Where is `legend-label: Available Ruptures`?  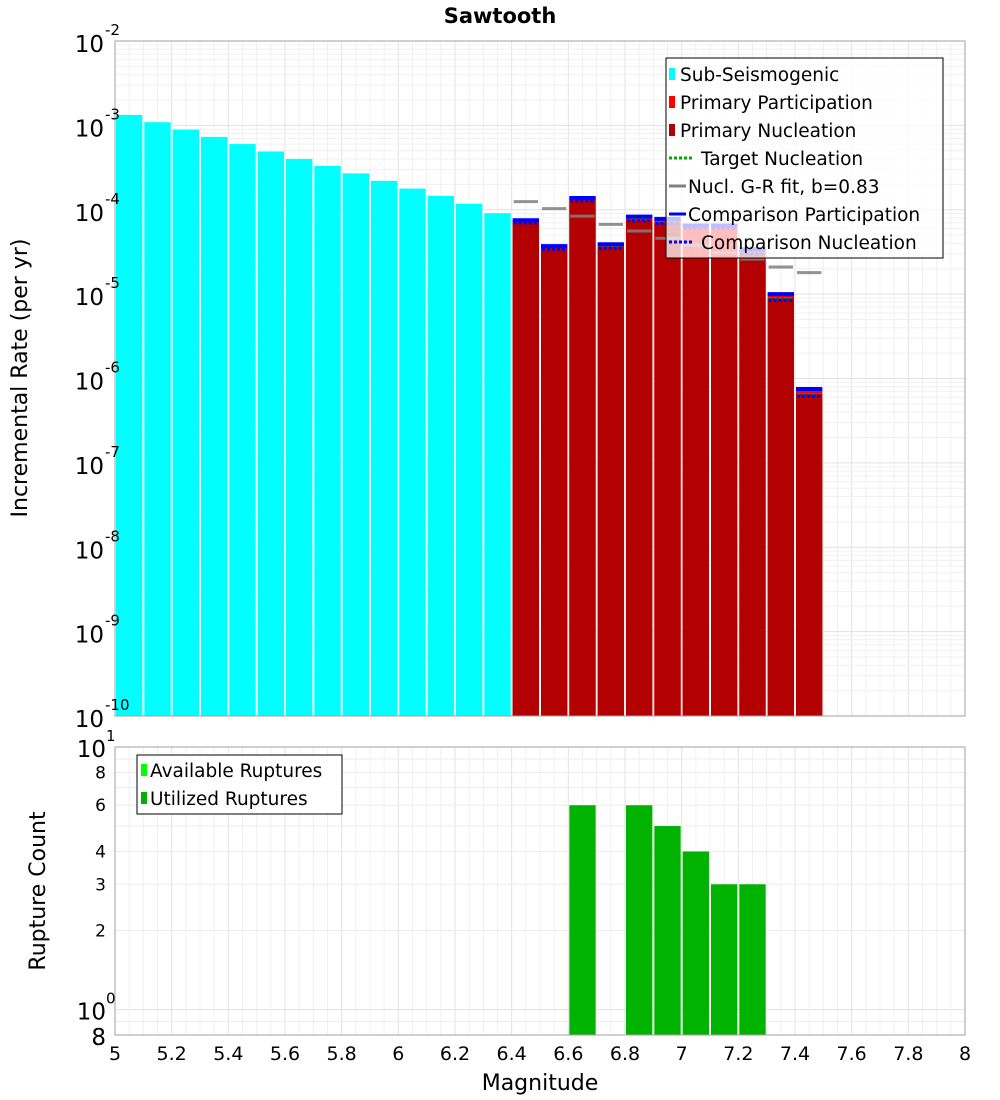
legend-label: Available Ruptures is located at coordinates (236, 771).